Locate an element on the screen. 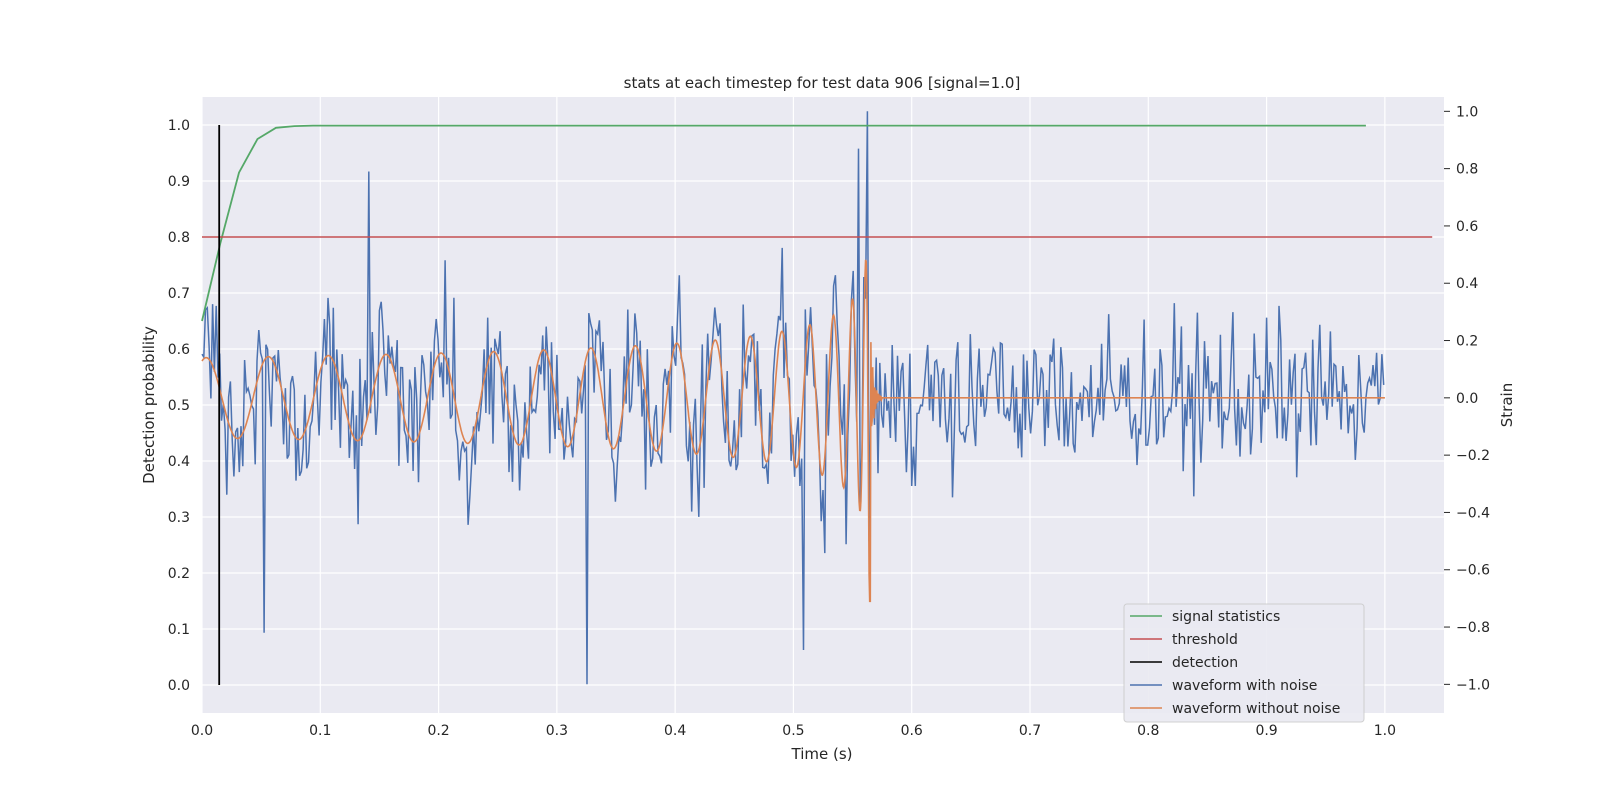 The height and width of the screenshot is (800, 1600). right-tick-label: −0.4 is located at coordinates (1473, 513).